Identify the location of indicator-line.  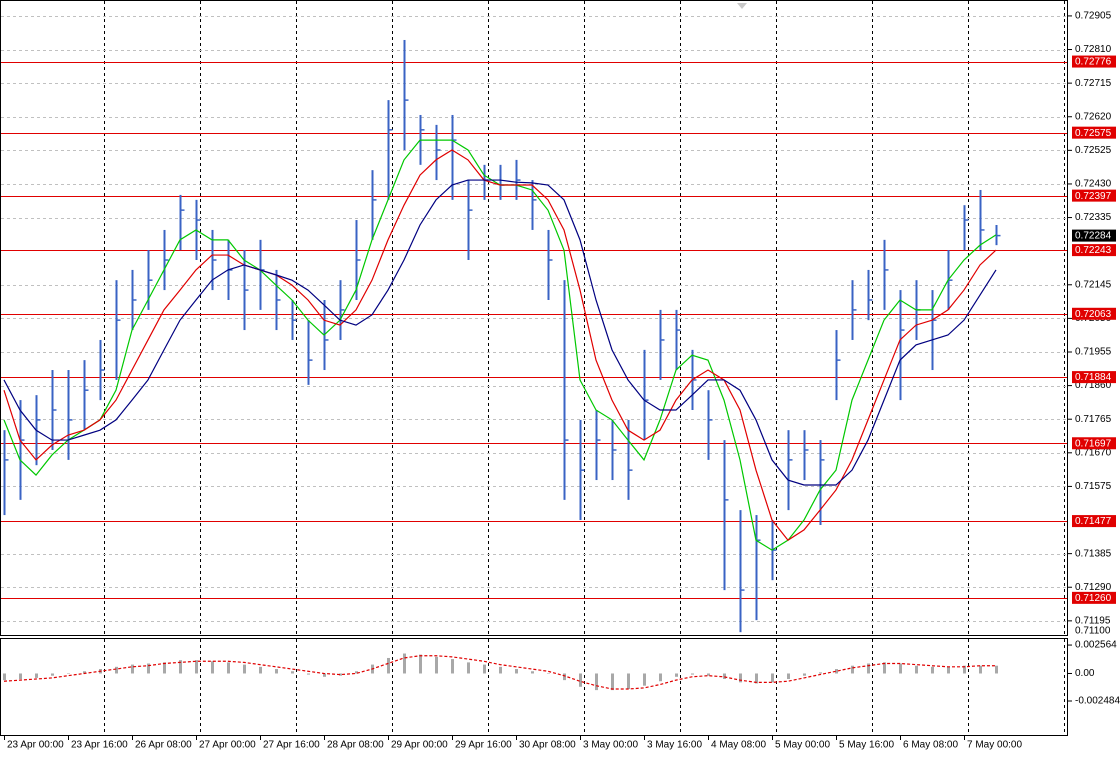
(499, 672).